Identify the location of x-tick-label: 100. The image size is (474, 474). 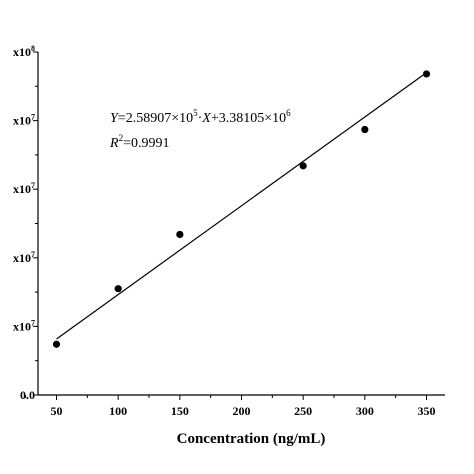
(118, 411).